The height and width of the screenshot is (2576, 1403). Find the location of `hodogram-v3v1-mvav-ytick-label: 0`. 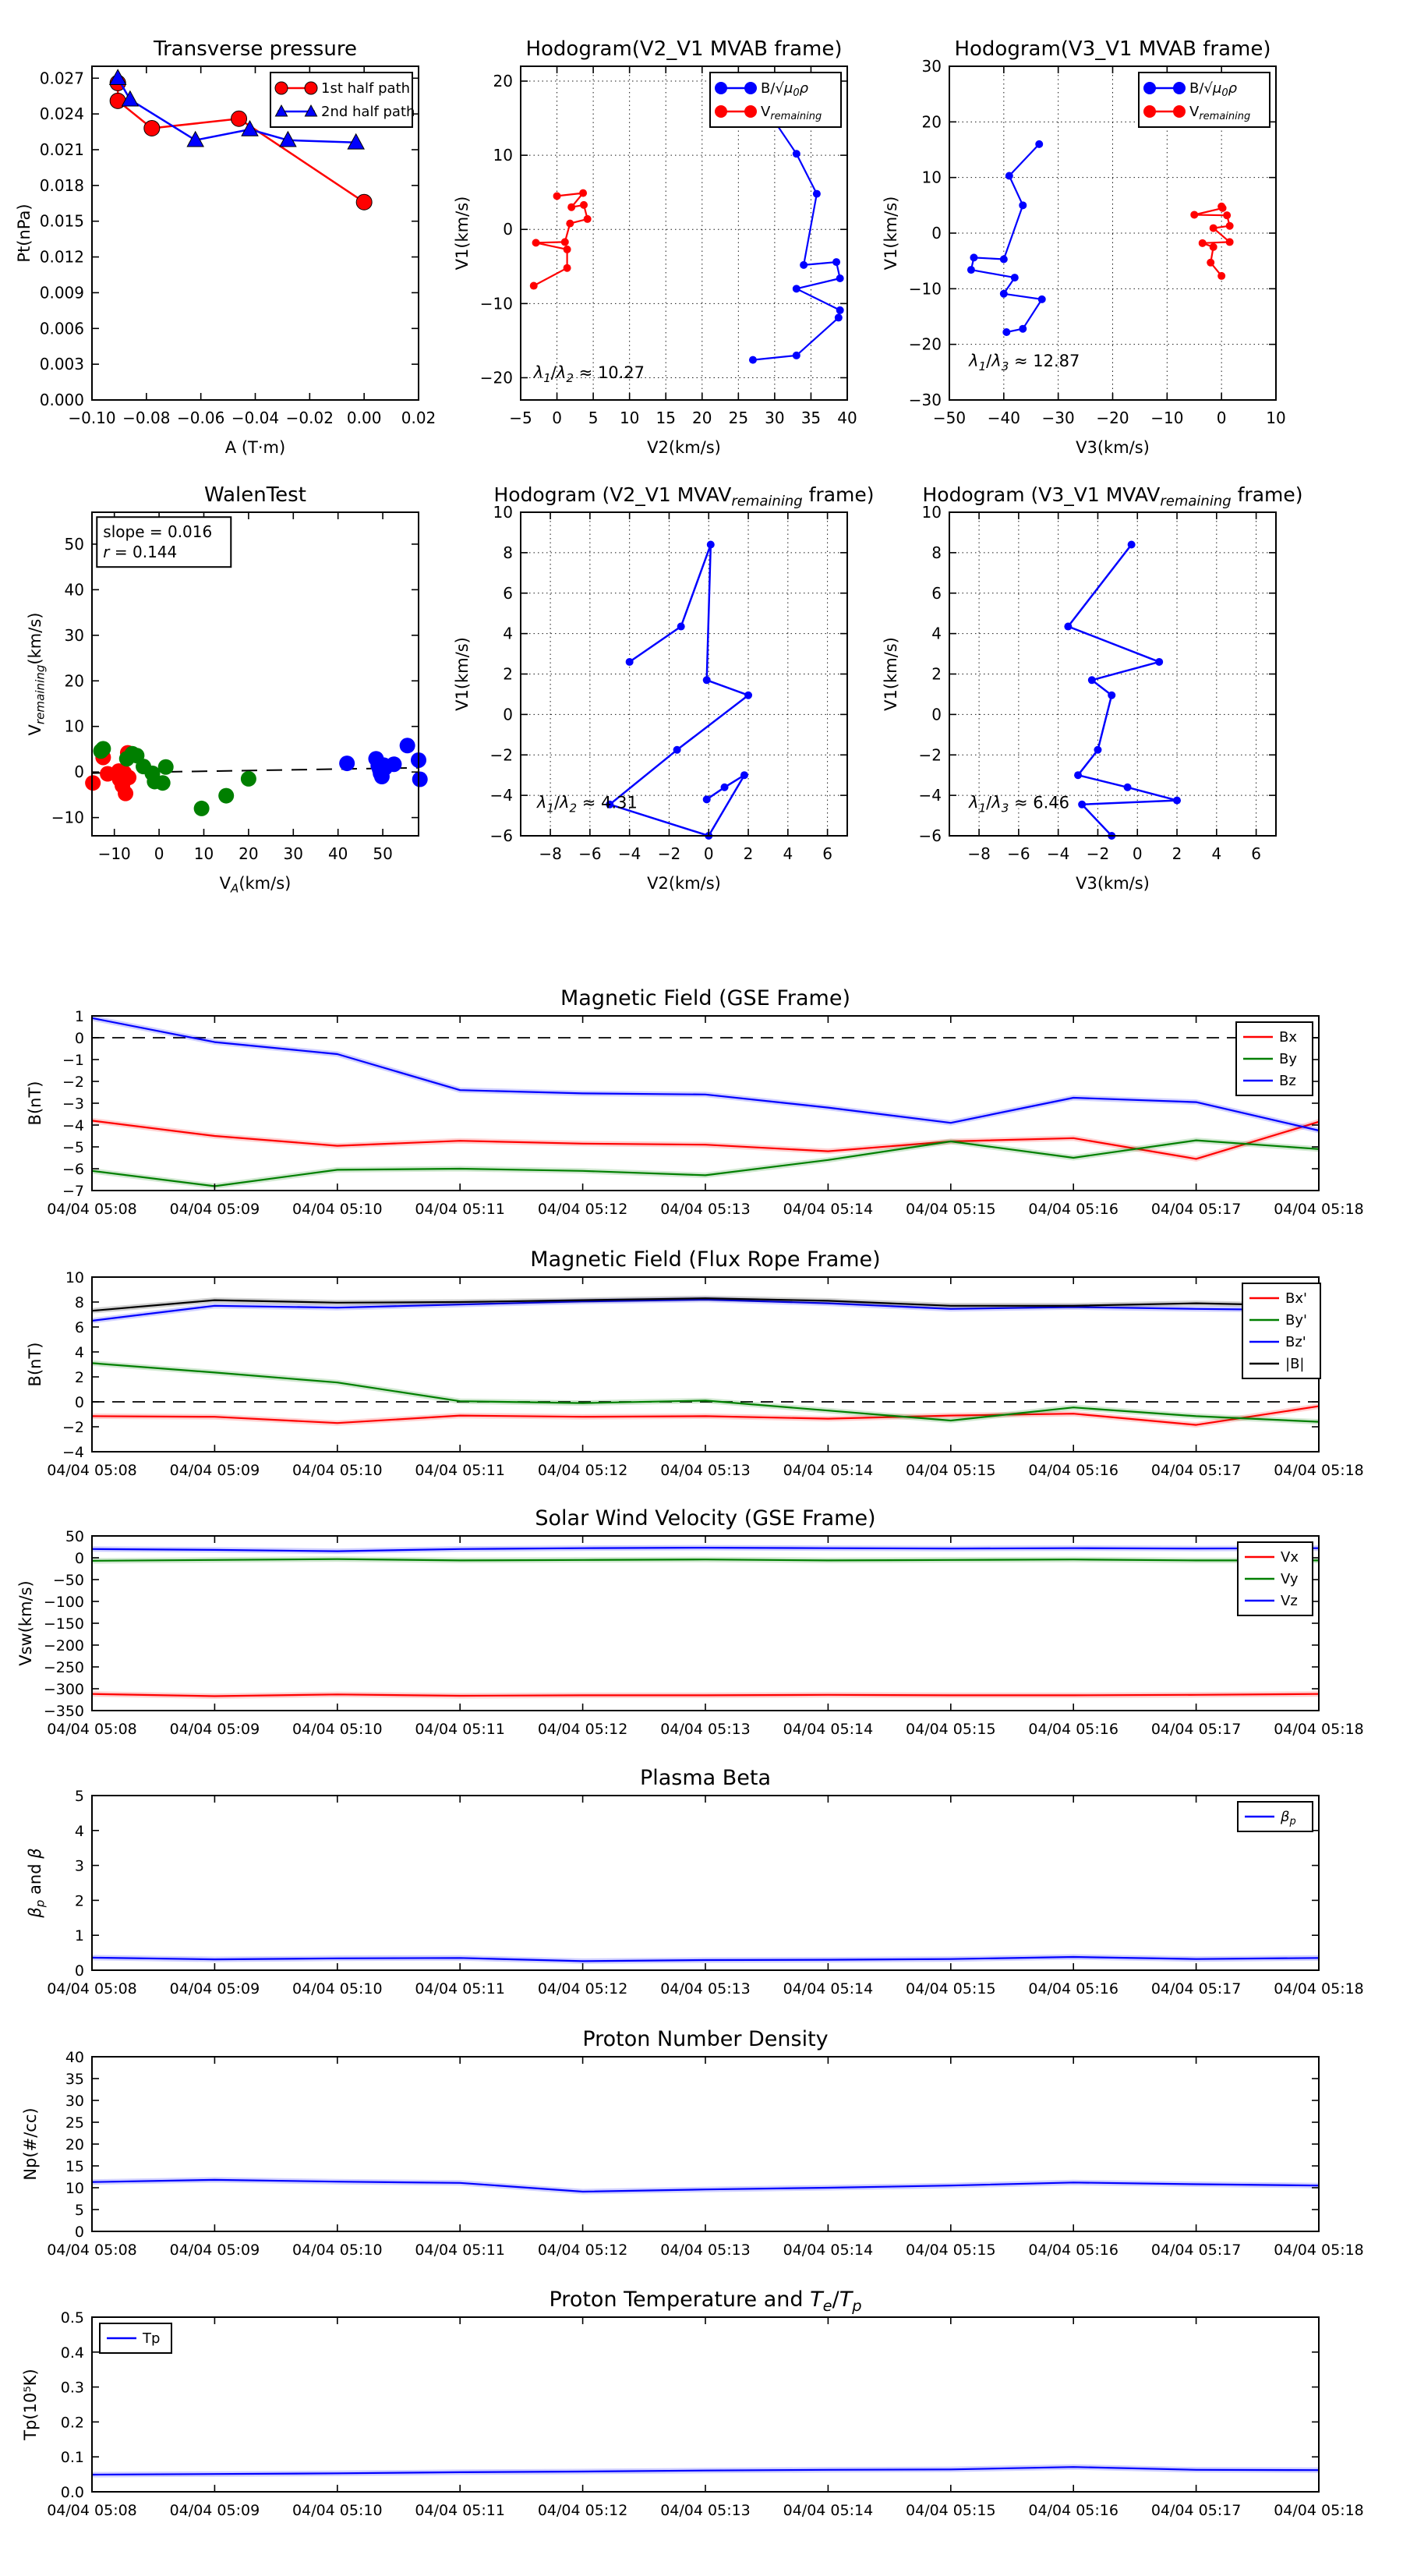

hodogram-v3v1-mvav-ytick-label: 0 is located at coordinates (937, 714).